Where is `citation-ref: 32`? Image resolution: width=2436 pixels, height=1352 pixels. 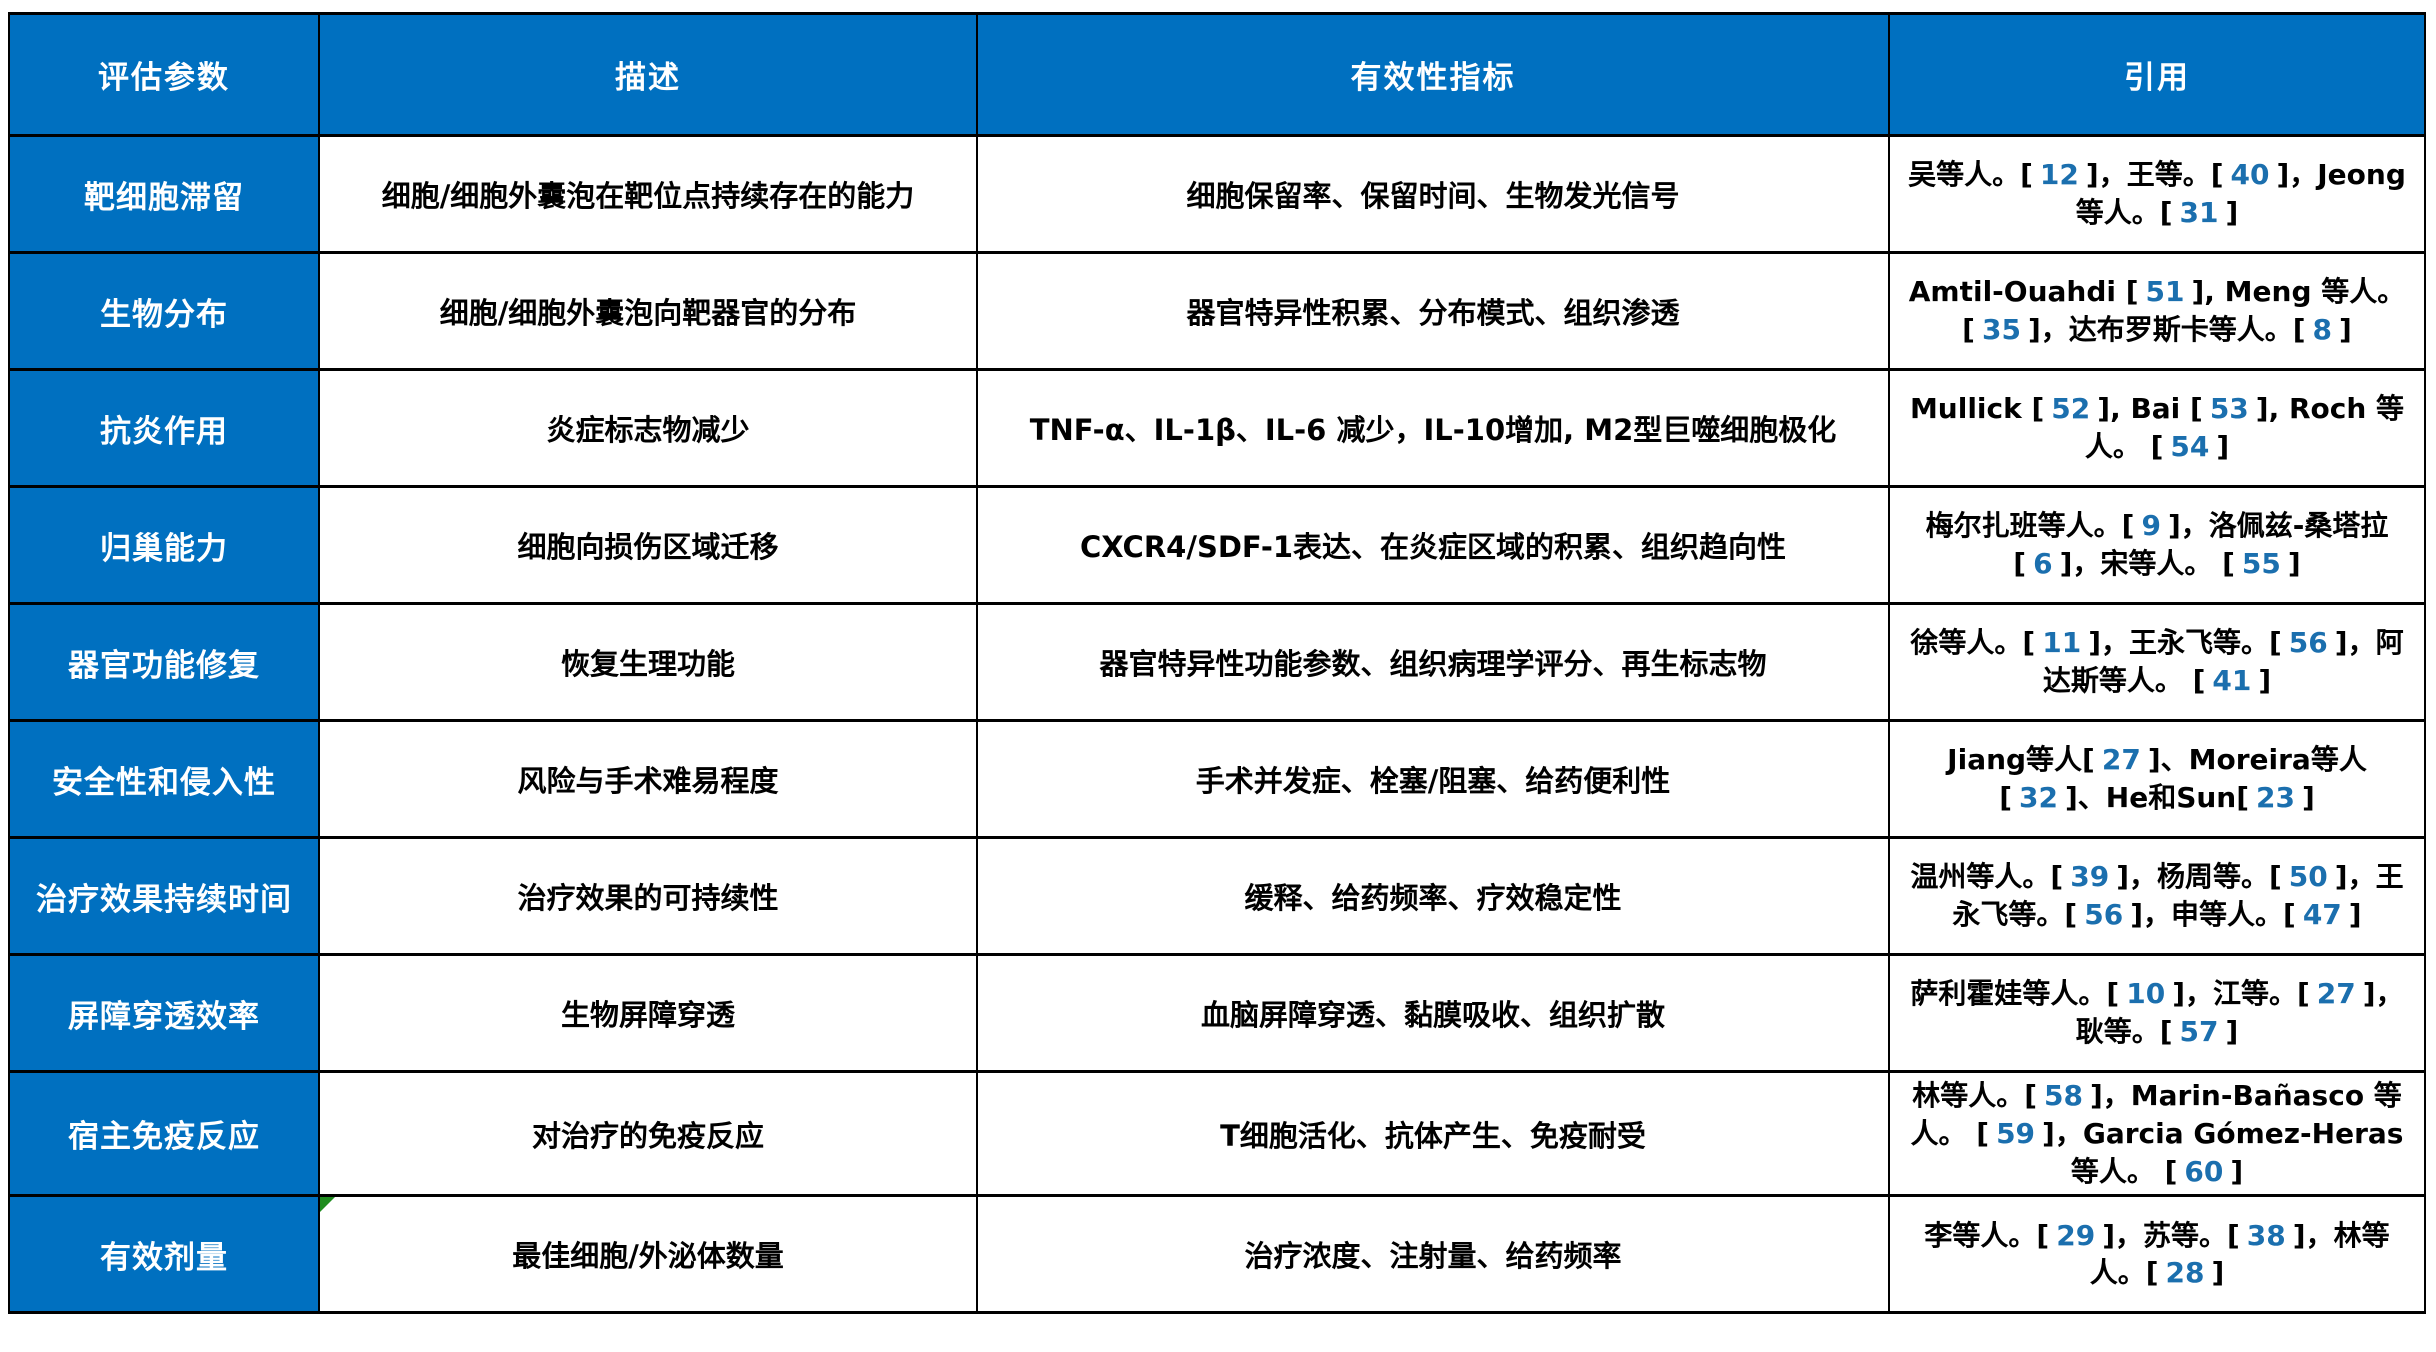 citation-ref: 32 is located at coordinates (2038, 797).